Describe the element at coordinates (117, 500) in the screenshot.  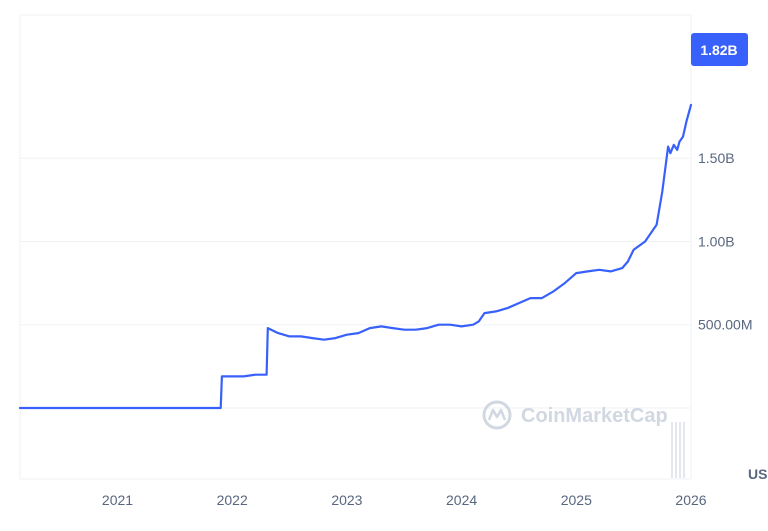
I see `x-tick-label: 2021` at that location.